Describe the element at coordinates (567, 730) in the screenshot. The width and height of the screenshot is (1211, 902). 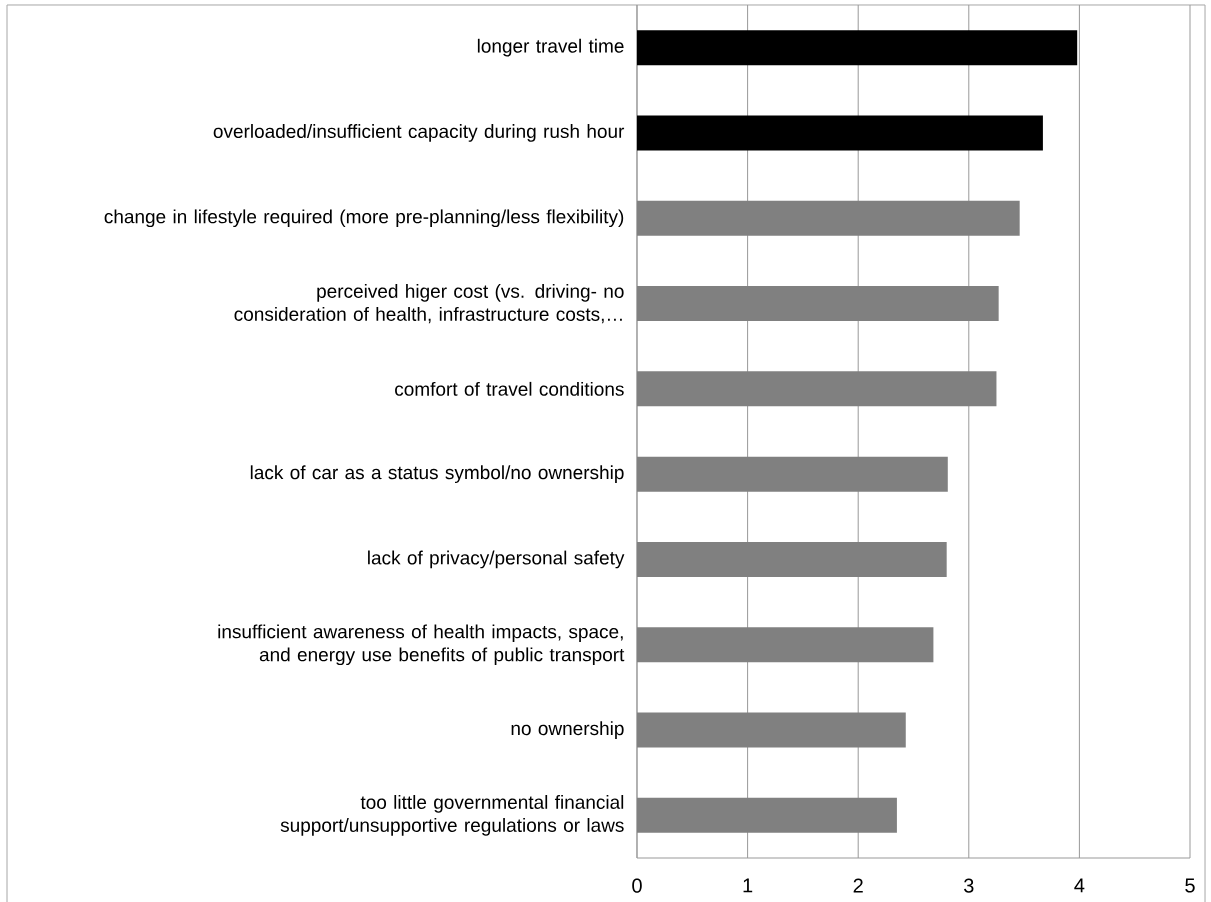
I see `y-tick-label: no ownership` at that location.